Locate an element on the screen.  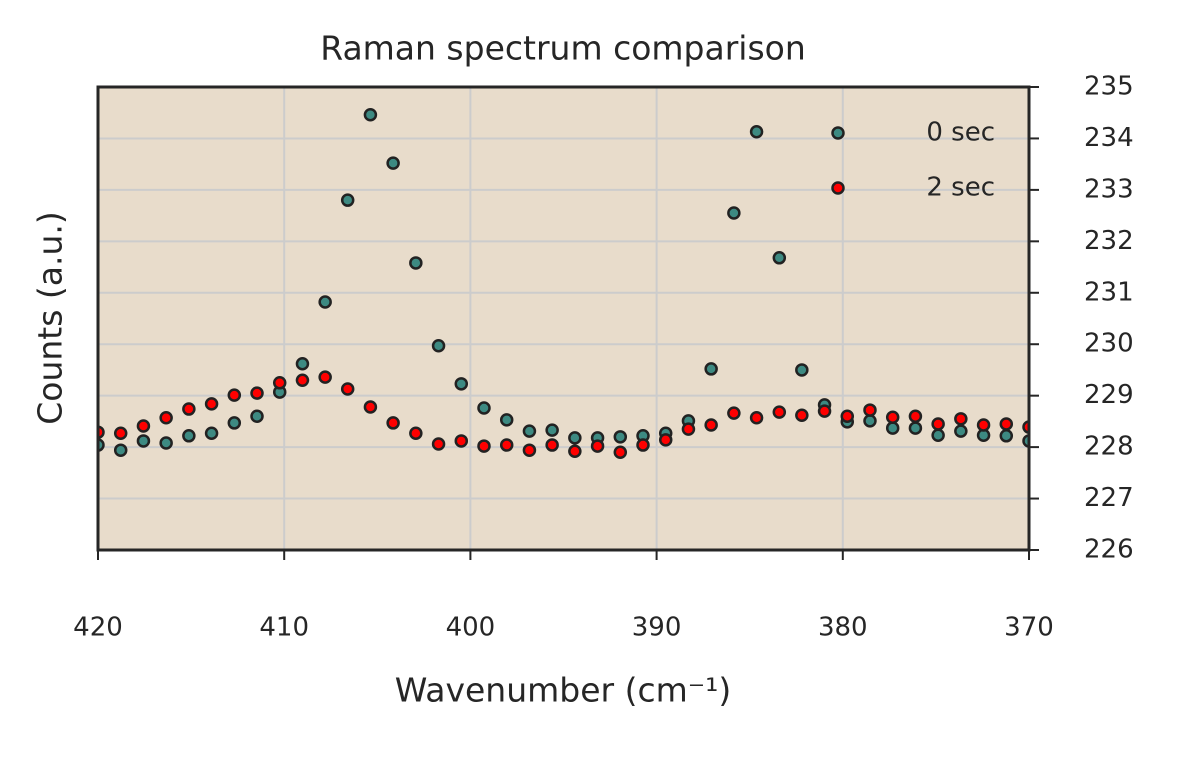
x-tick-label: 370 is located at coordinates (1029, 628).